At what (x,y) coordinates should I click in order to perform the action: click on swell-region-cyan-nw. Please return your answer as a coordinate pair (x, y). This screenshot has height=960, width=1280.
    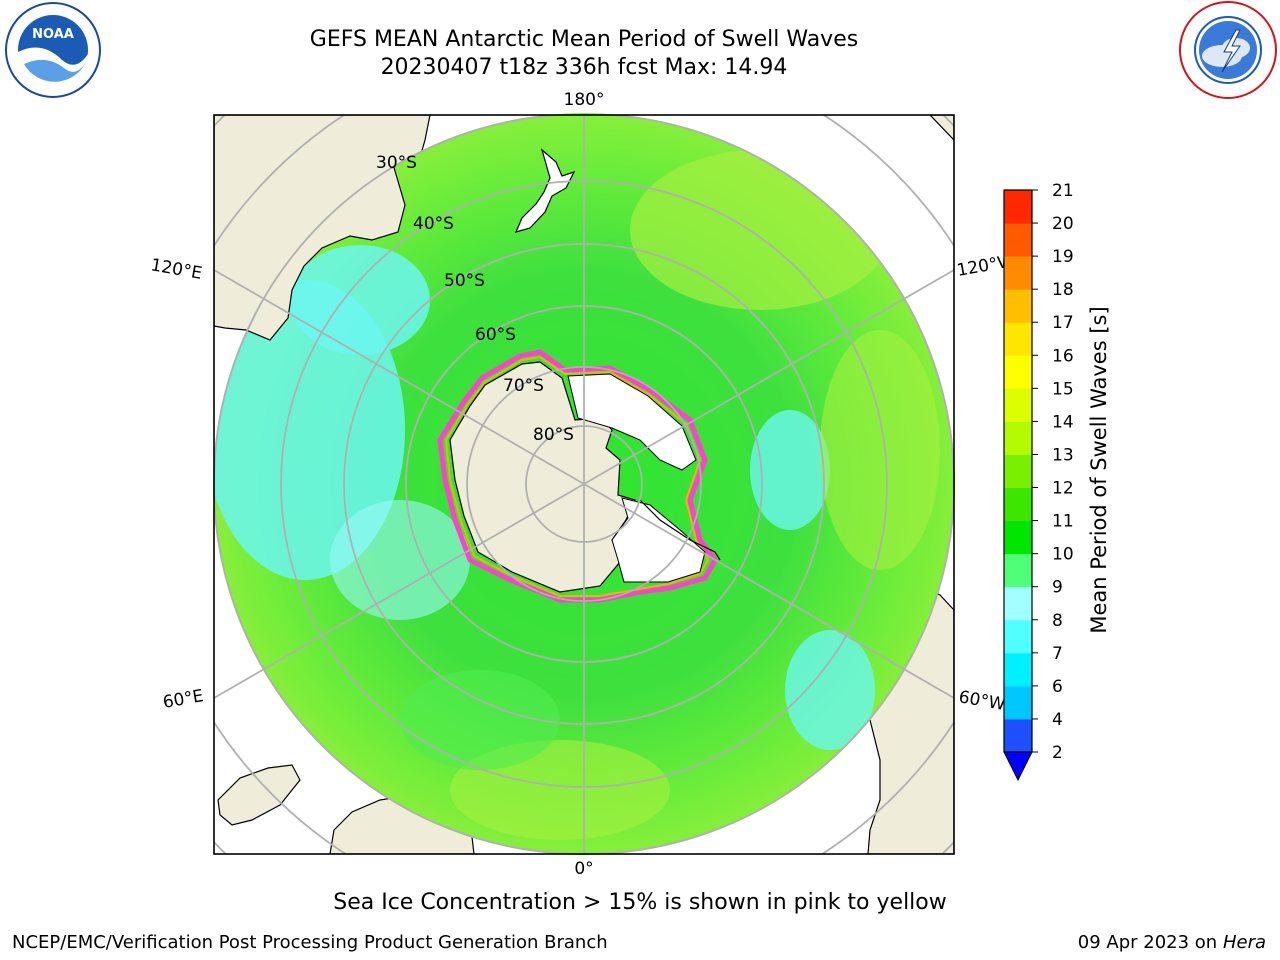
    Looking at the image, I should click on (360, 300).